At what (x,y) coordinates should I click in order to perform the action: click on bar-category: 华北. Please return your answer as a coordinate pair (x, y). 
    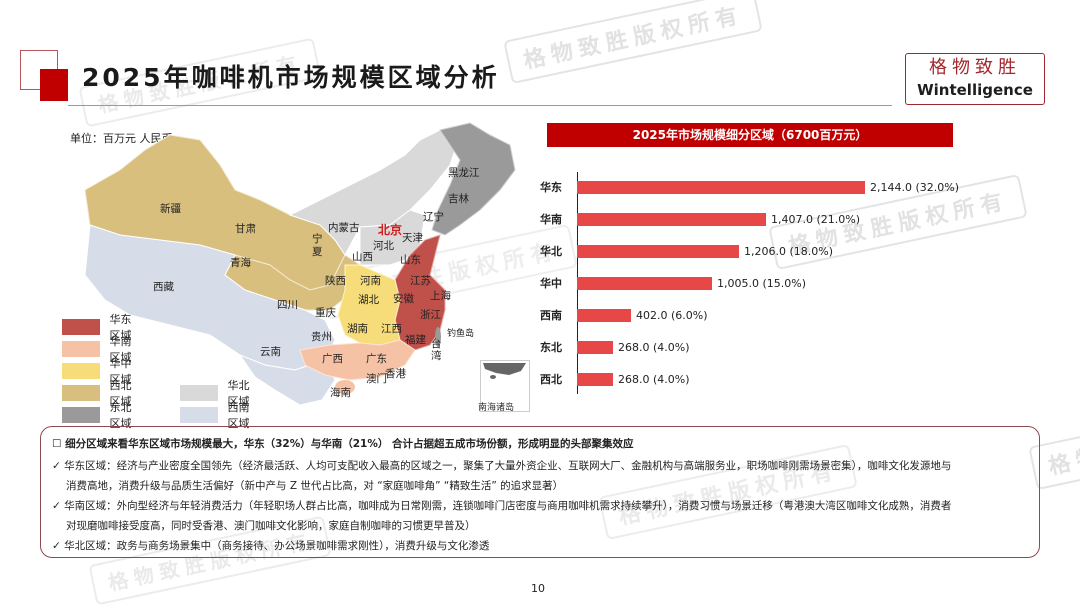
    Looking at the image, I should click on (551, 251).